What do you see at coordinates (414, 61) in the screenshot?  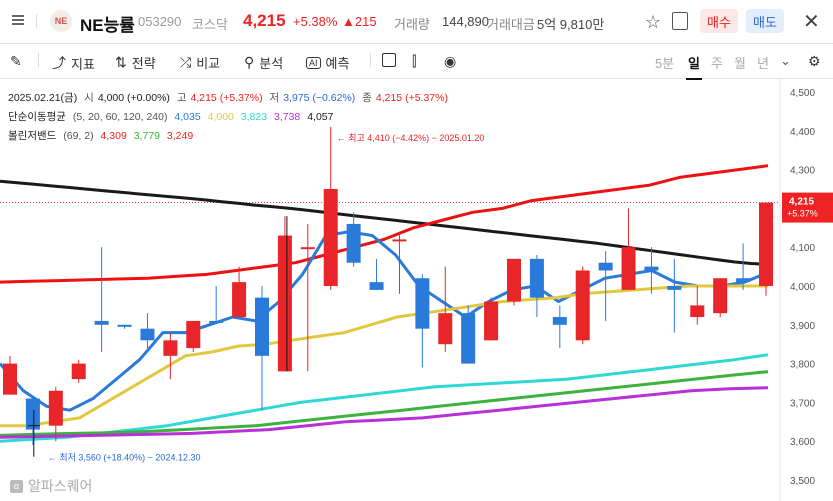 I see `candle-icon: ⫿` at bounding box center [414, 61].